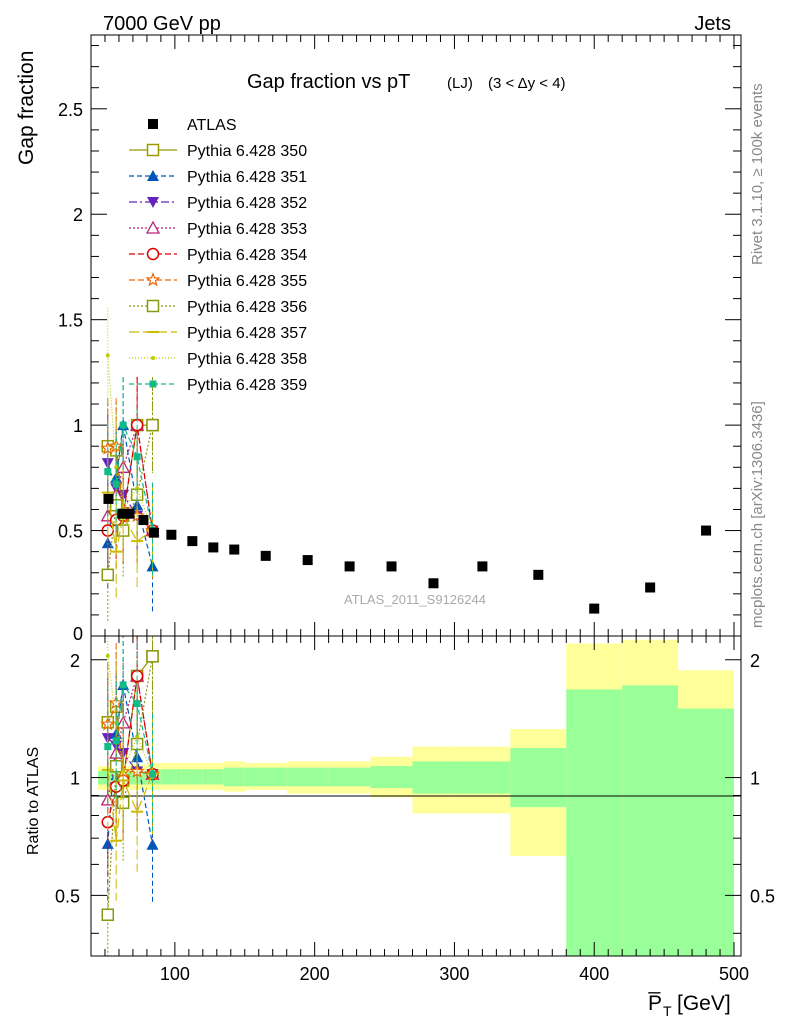 This screenshot has height=1024, width=786. I want to click on x-tick-label-1: 200, so click(315, 974).